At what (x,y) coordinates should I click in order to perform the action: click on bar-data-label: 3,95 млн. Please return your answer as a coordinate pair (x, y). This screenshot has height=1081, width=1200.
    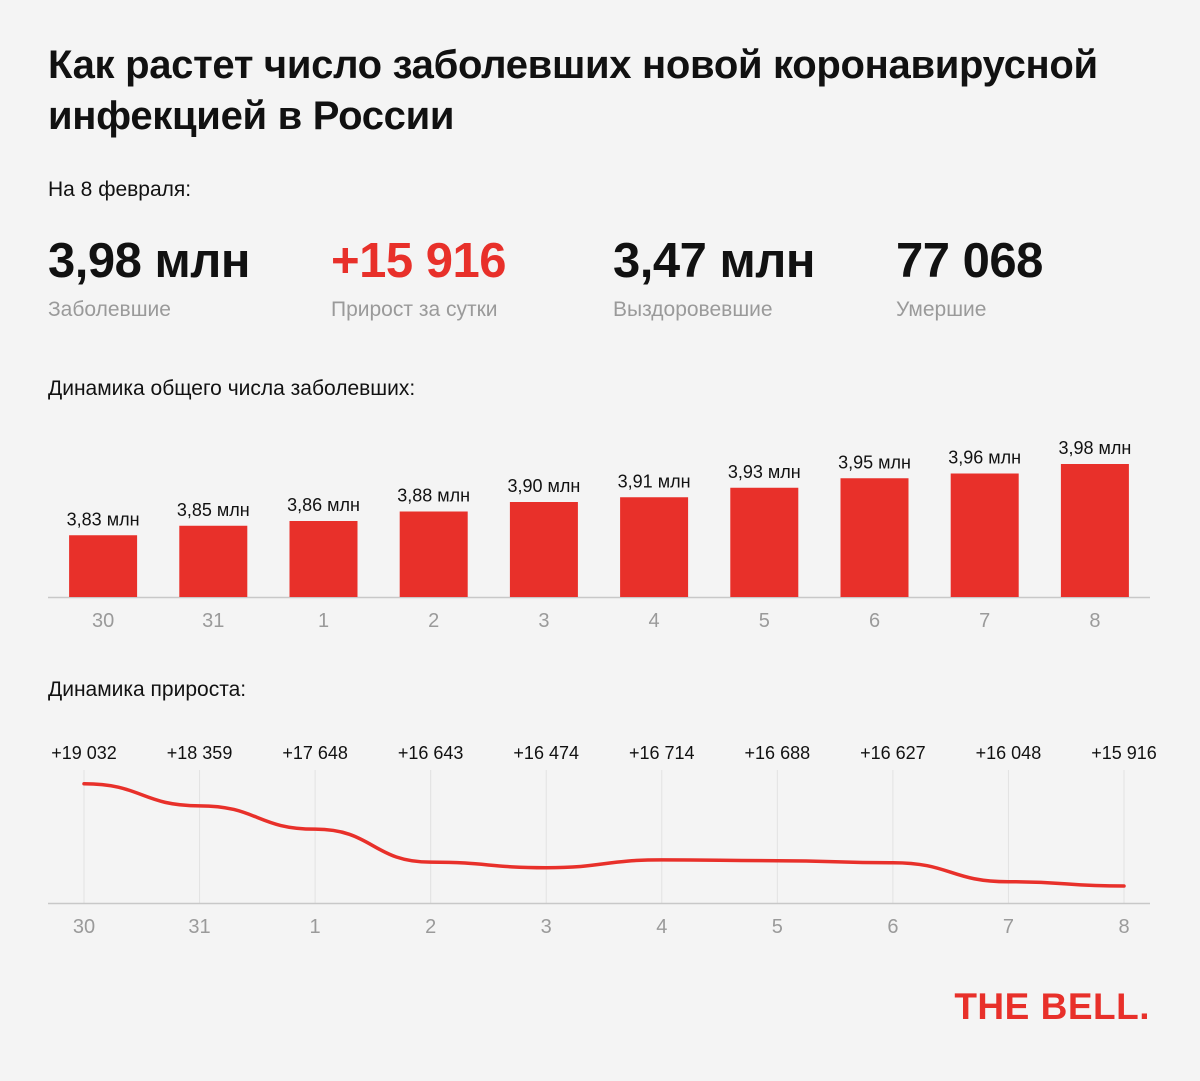
    Looking at the image, I should click on (874, 462).